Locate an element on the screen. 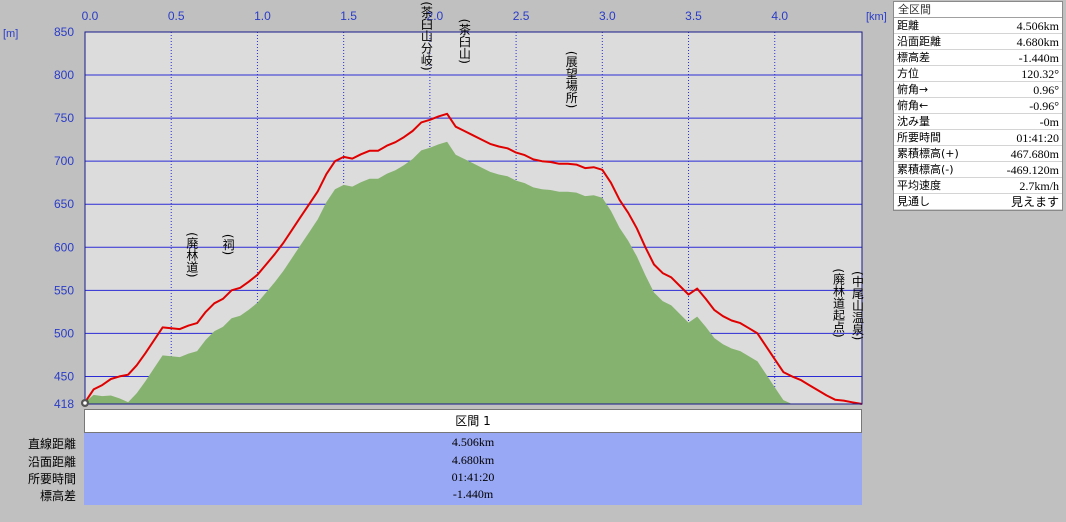  y-tick-label: 550 is located at coordinates (64, 290).